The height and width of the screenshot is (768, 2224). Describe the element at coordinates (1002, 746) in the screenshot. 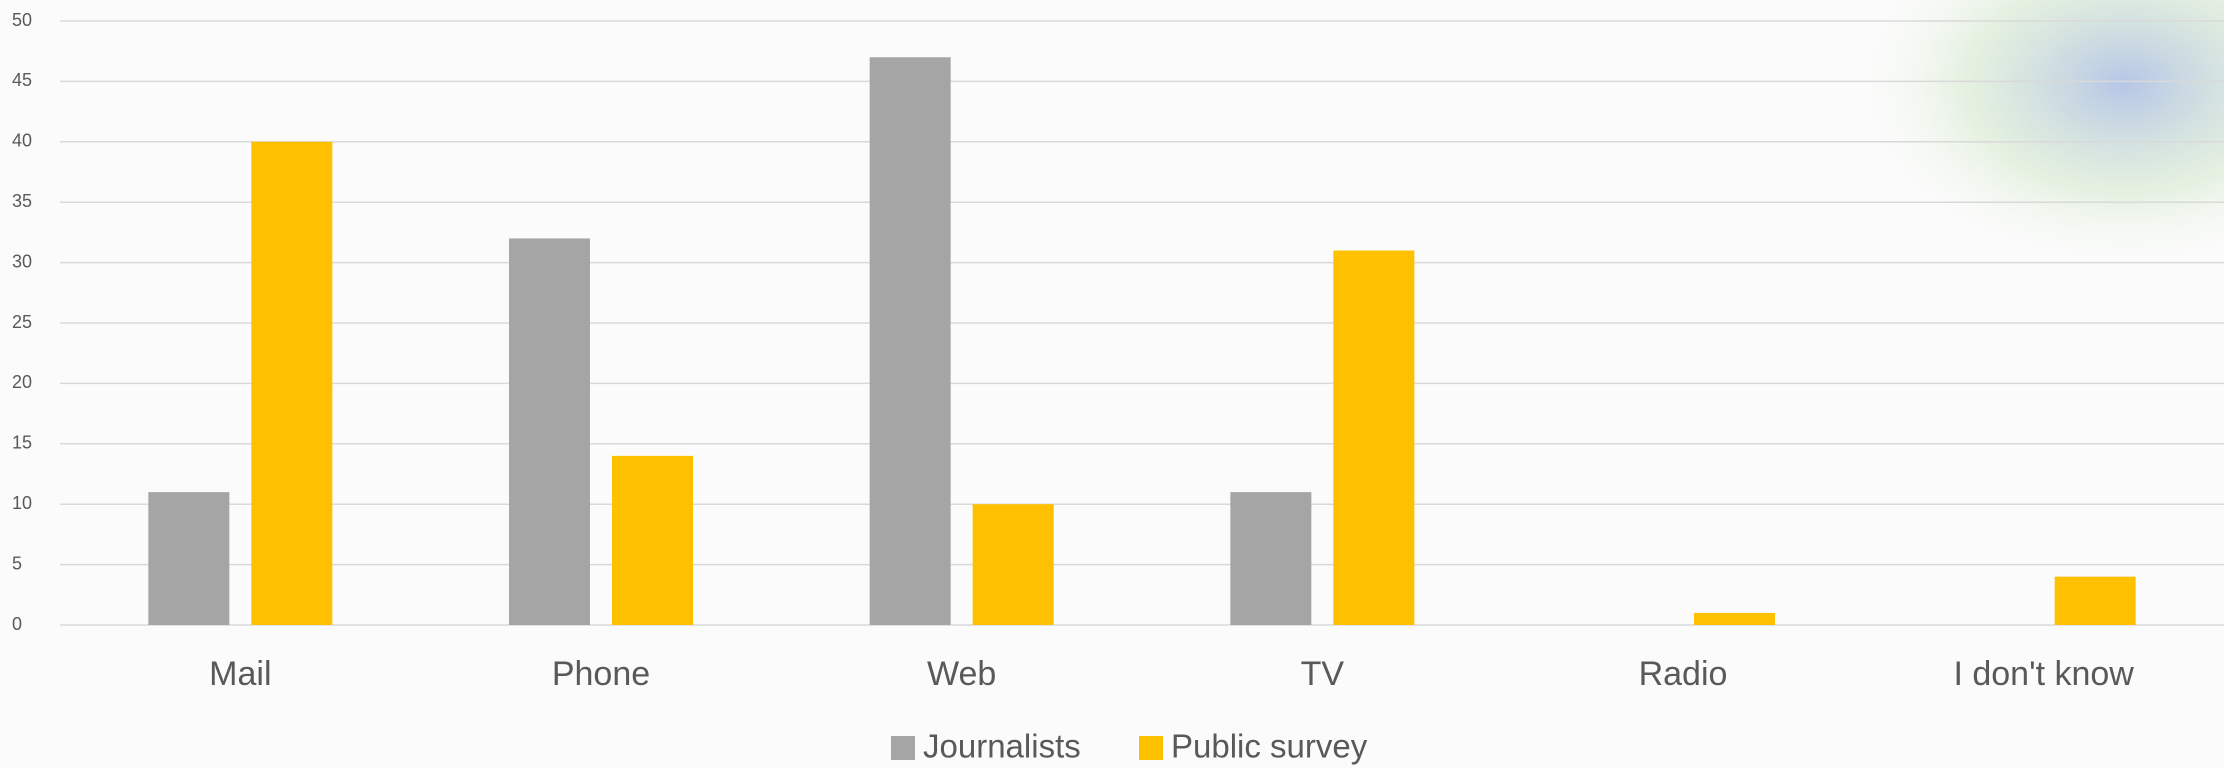

I see `legend-label: Journalists` at that location.